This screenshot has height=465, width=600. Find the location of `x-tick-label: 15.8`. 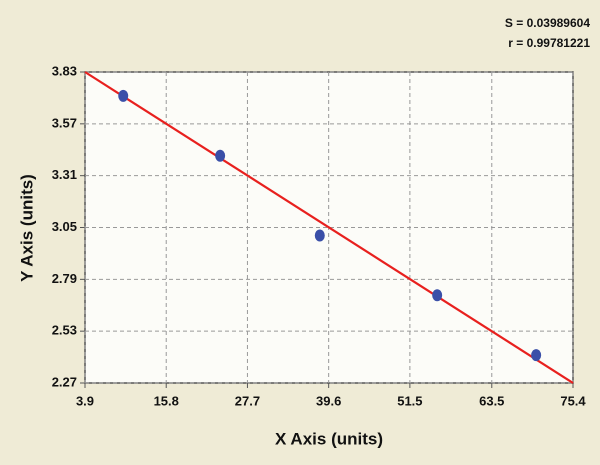

x-tick-label: 15.8 is located at coordinates (166, 400).